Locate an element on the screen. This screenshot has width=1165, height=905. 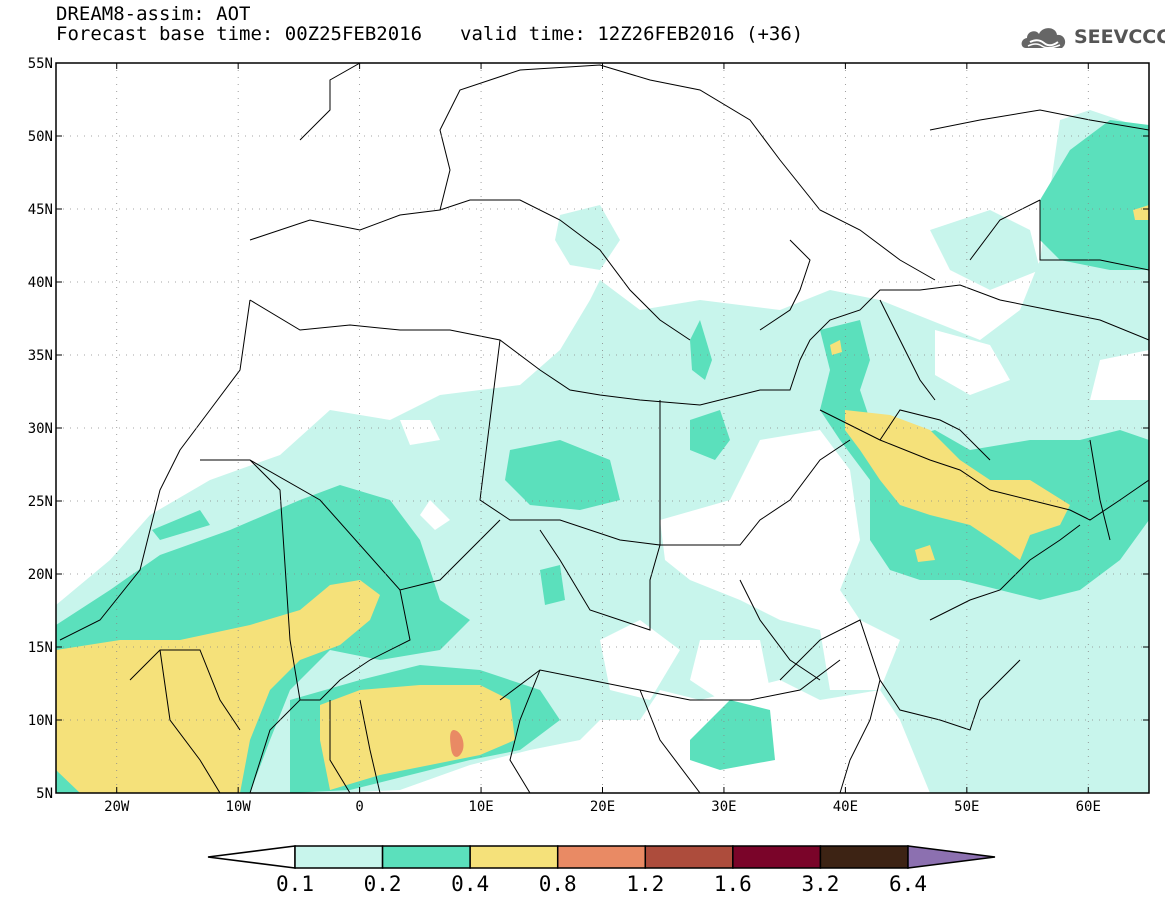
lon-label-20E: 20E is located at coordinates (602, 807).